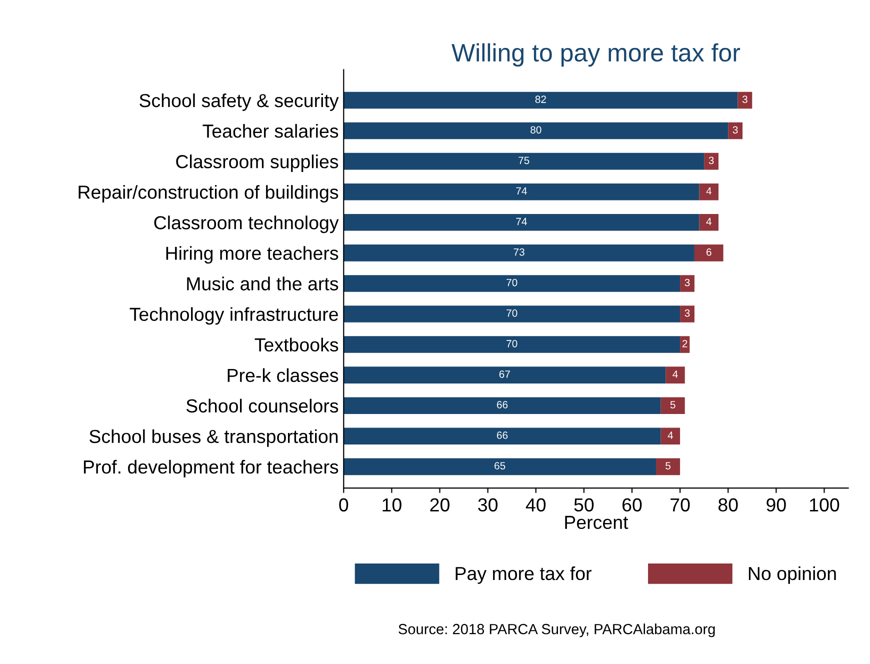 Image resolution: width=870 pixels, height=664 pixels. What do you see at coordinates (239, 102) in the screenshot?
I see `y-tick-label: School safety & security` at bounding box center [239, 102].